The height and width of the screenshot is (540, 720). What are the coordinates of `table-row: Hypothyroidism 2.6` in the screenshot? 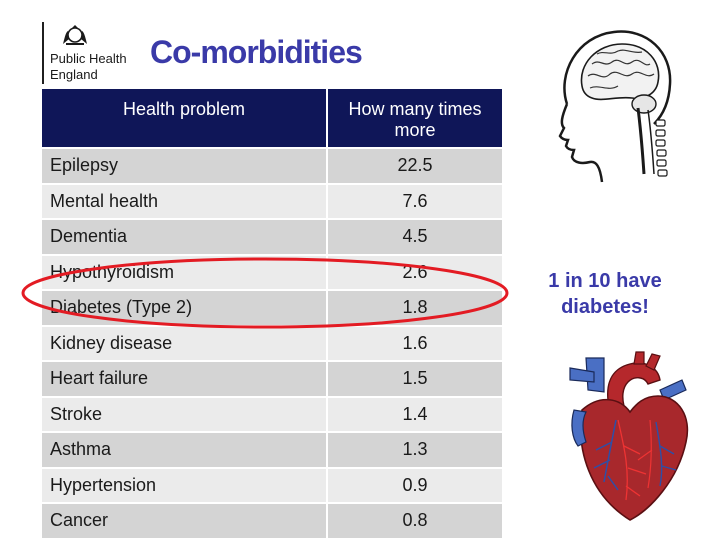 It's located at (272, 273).